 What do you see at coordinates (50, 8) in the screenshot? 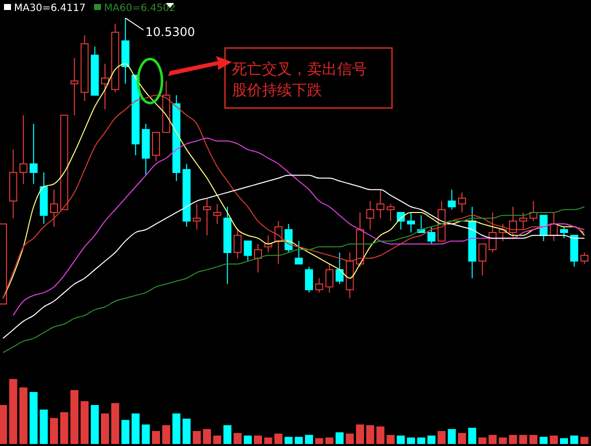
I see `legend-label: MA30=6.4117` at bounding box center [50, 8].